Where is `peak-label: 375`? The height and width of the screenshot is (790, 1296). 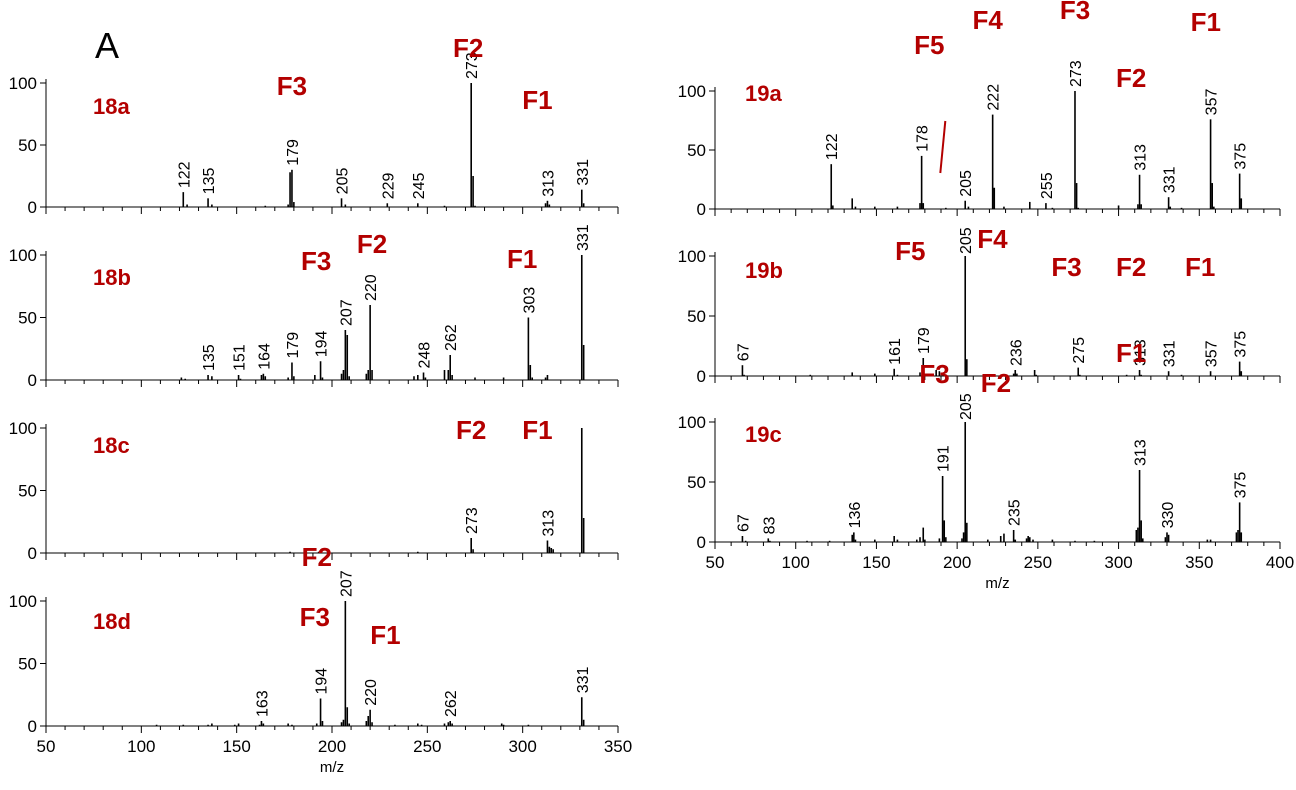
peak-label: 375 is located at coordinates (1241, 485).